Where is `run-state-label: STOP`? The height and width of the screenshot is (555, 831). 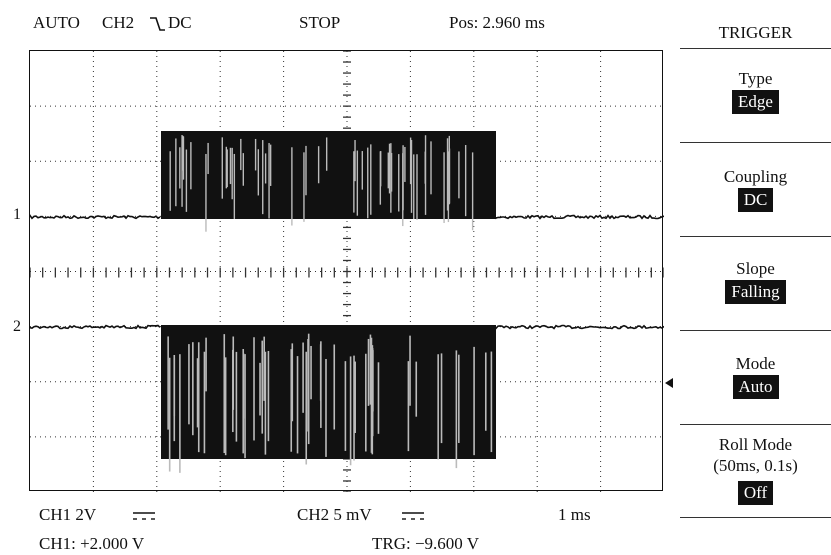
run-state-label: STOP is located at coordinates (320, 22).